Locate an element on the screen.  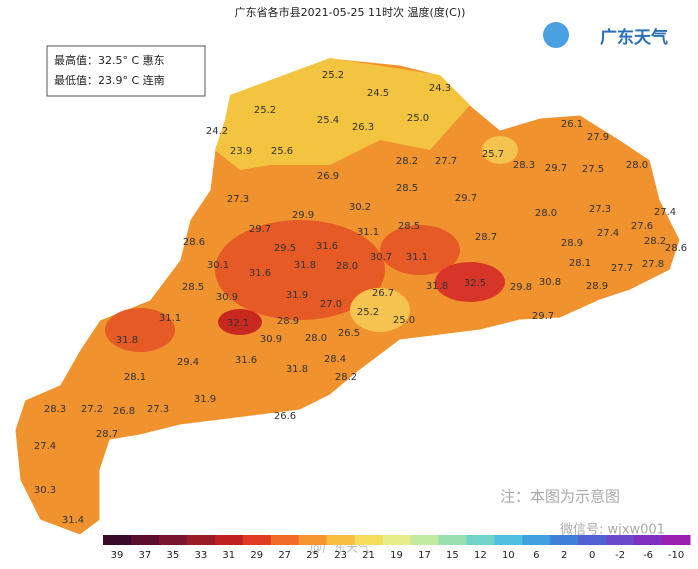
colorbar-label: 25 is located at coordinates (312, 555).